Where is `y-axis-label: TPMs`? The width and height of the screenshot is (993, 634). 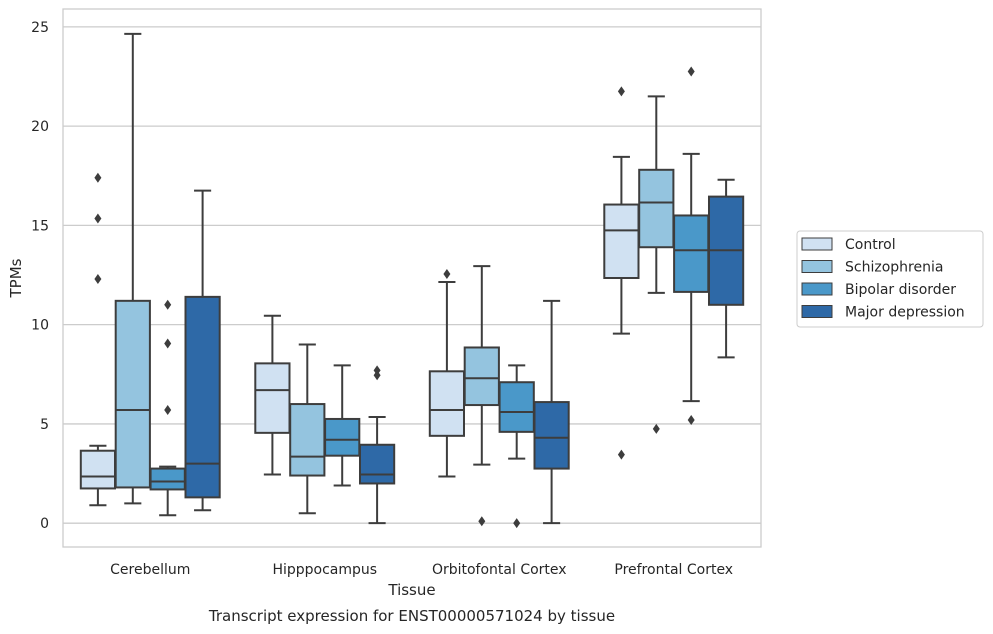 y-axis-label: TPMs is located at coordinates (16, 278).